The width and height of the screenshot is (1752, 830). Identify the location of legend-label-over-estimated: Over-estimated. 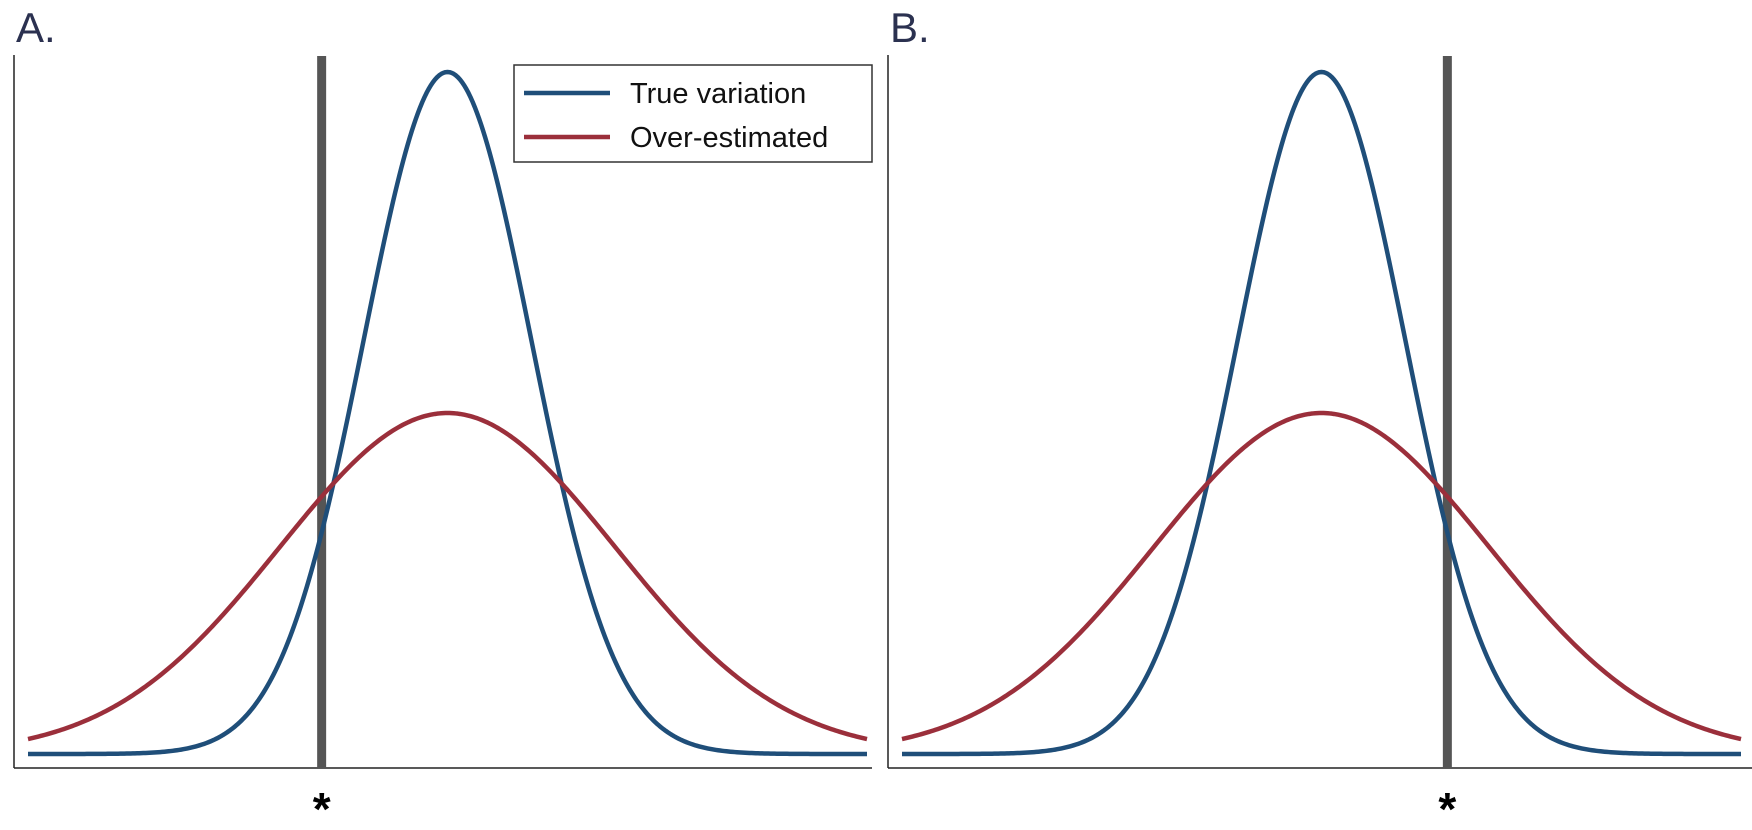
(729, 138).